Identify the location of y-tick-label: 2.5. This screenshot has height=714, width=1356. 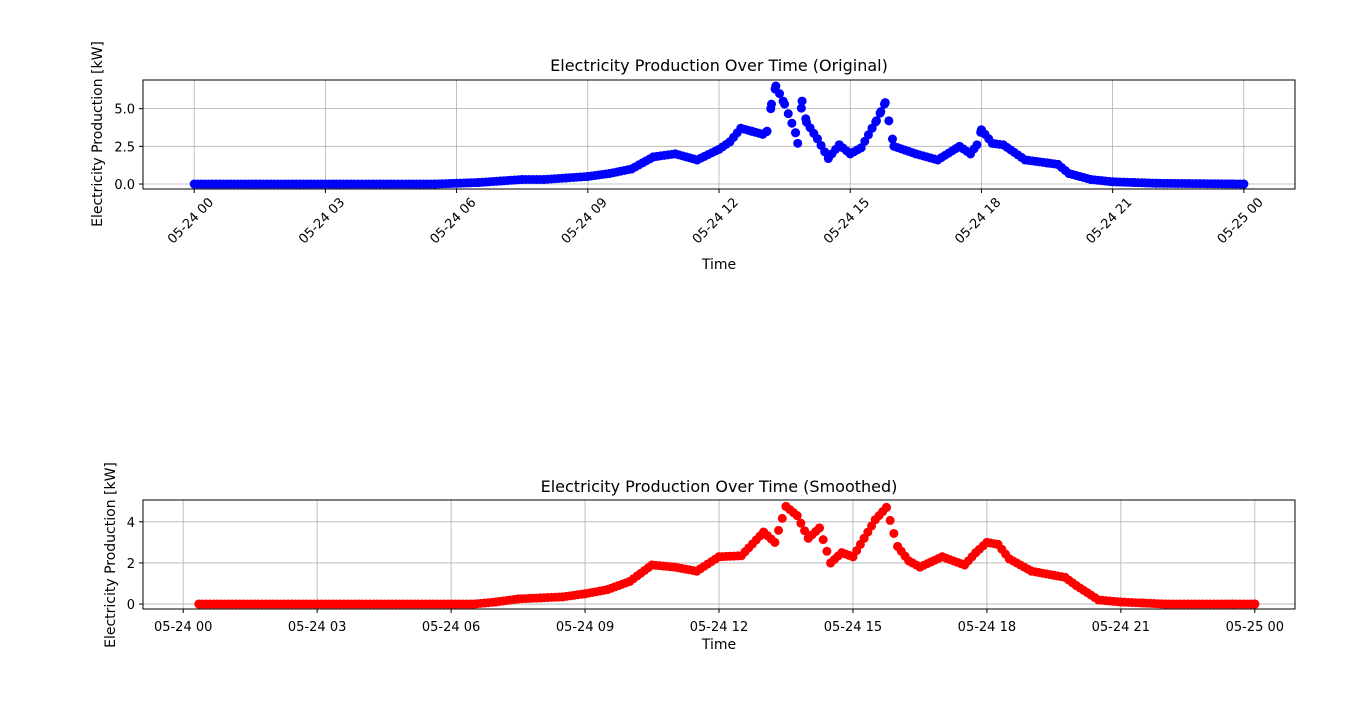
(124, 147).